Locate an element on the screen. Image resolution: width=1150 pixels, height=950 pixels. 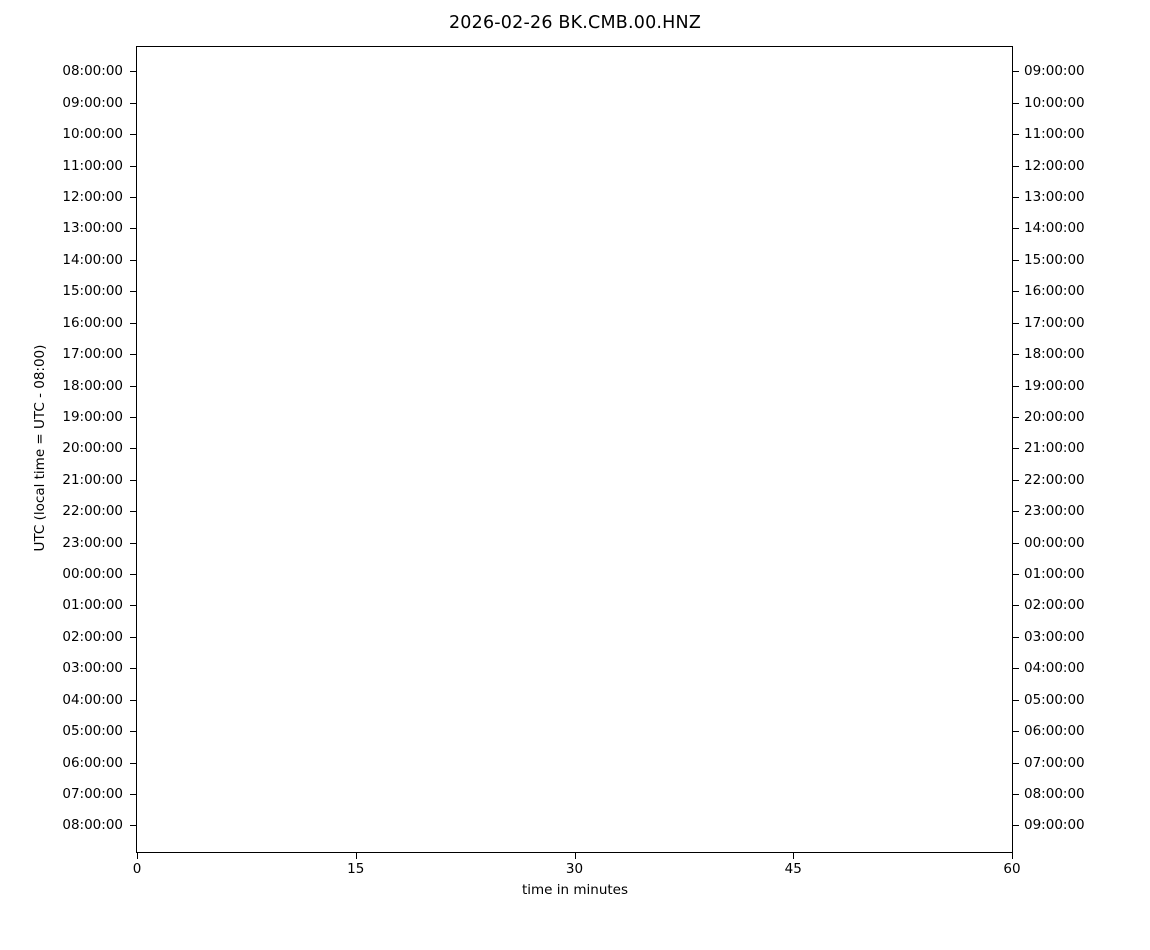
y-axis-label-right: 15:00:00 is located at coordinates (1054, 259).